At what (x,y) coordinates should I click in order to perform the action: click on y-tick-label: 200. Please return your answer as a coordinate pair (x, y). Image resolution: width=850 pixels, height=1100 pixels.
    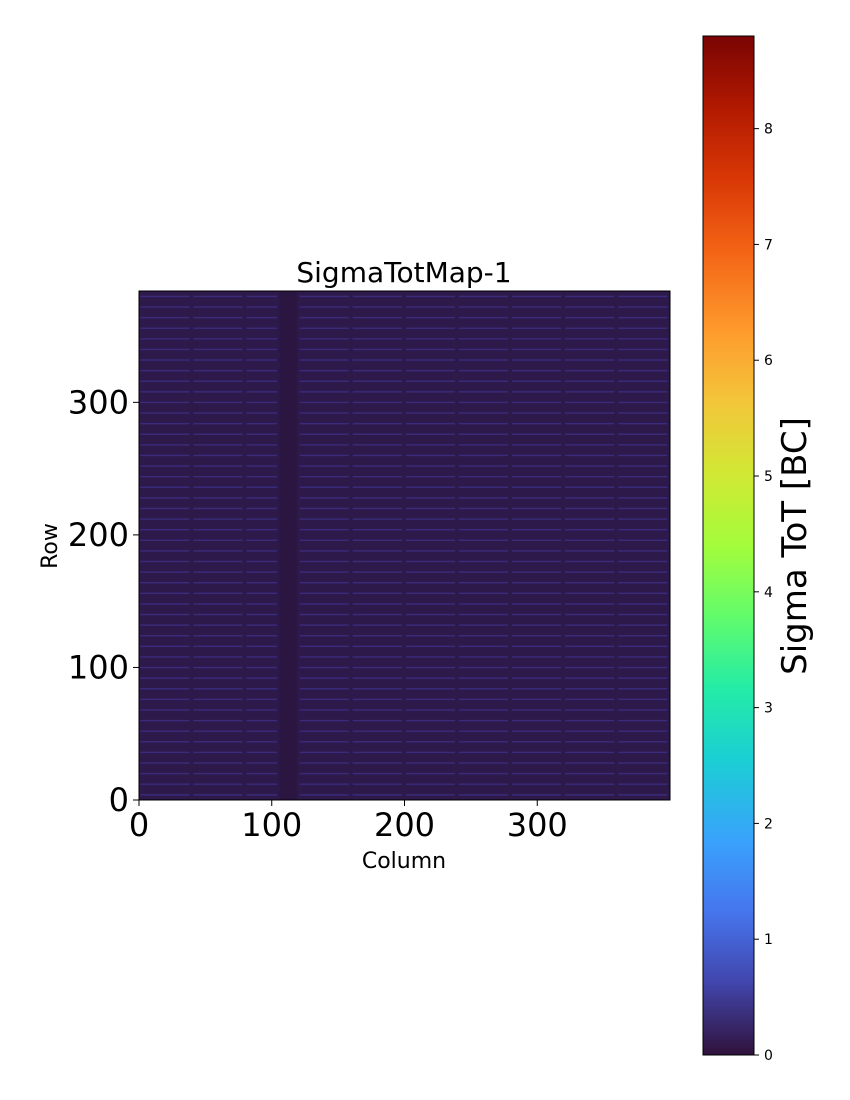
    Looking at the image, I should click on (98, 535).